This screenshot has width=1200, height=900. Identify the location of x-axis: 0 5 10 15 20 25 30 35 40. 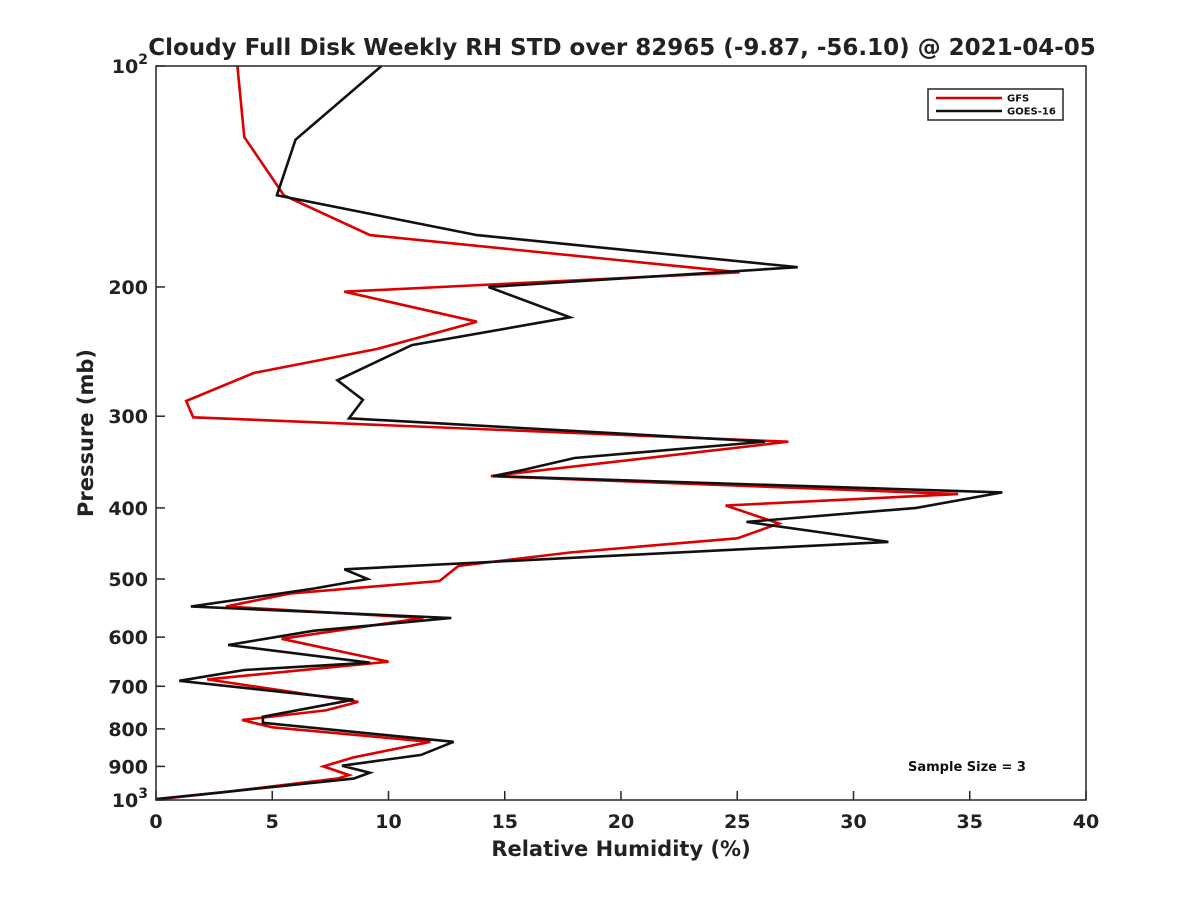
(624, 812).